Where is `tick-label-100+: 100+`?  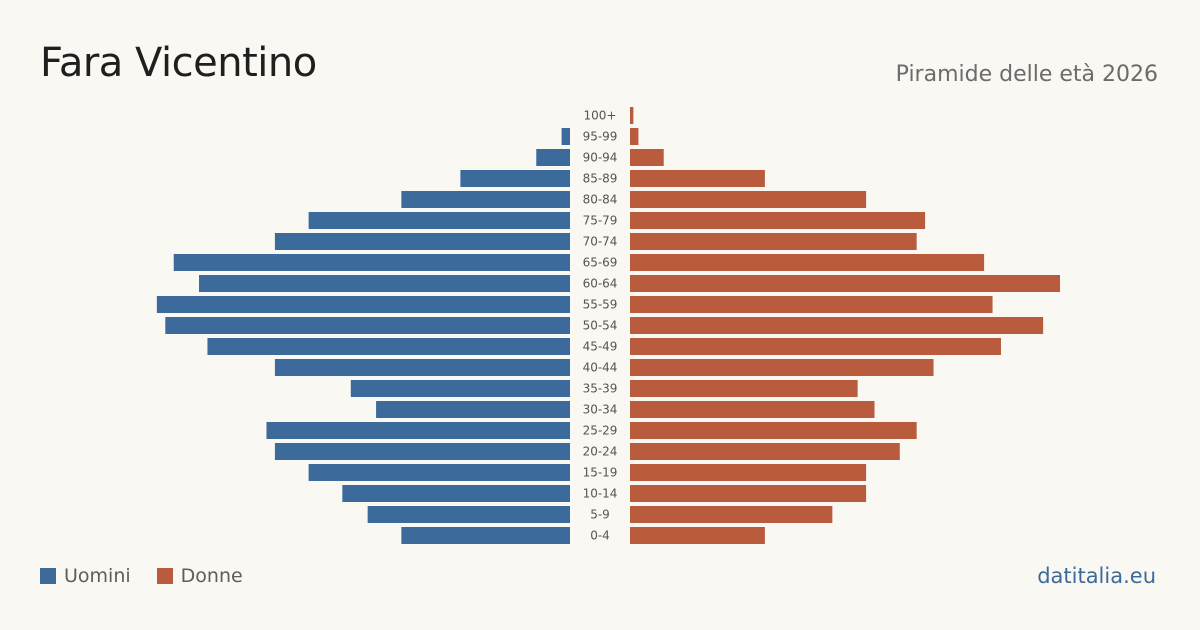
tick-label-100+: 100+ is located at coordinates (600, 116).